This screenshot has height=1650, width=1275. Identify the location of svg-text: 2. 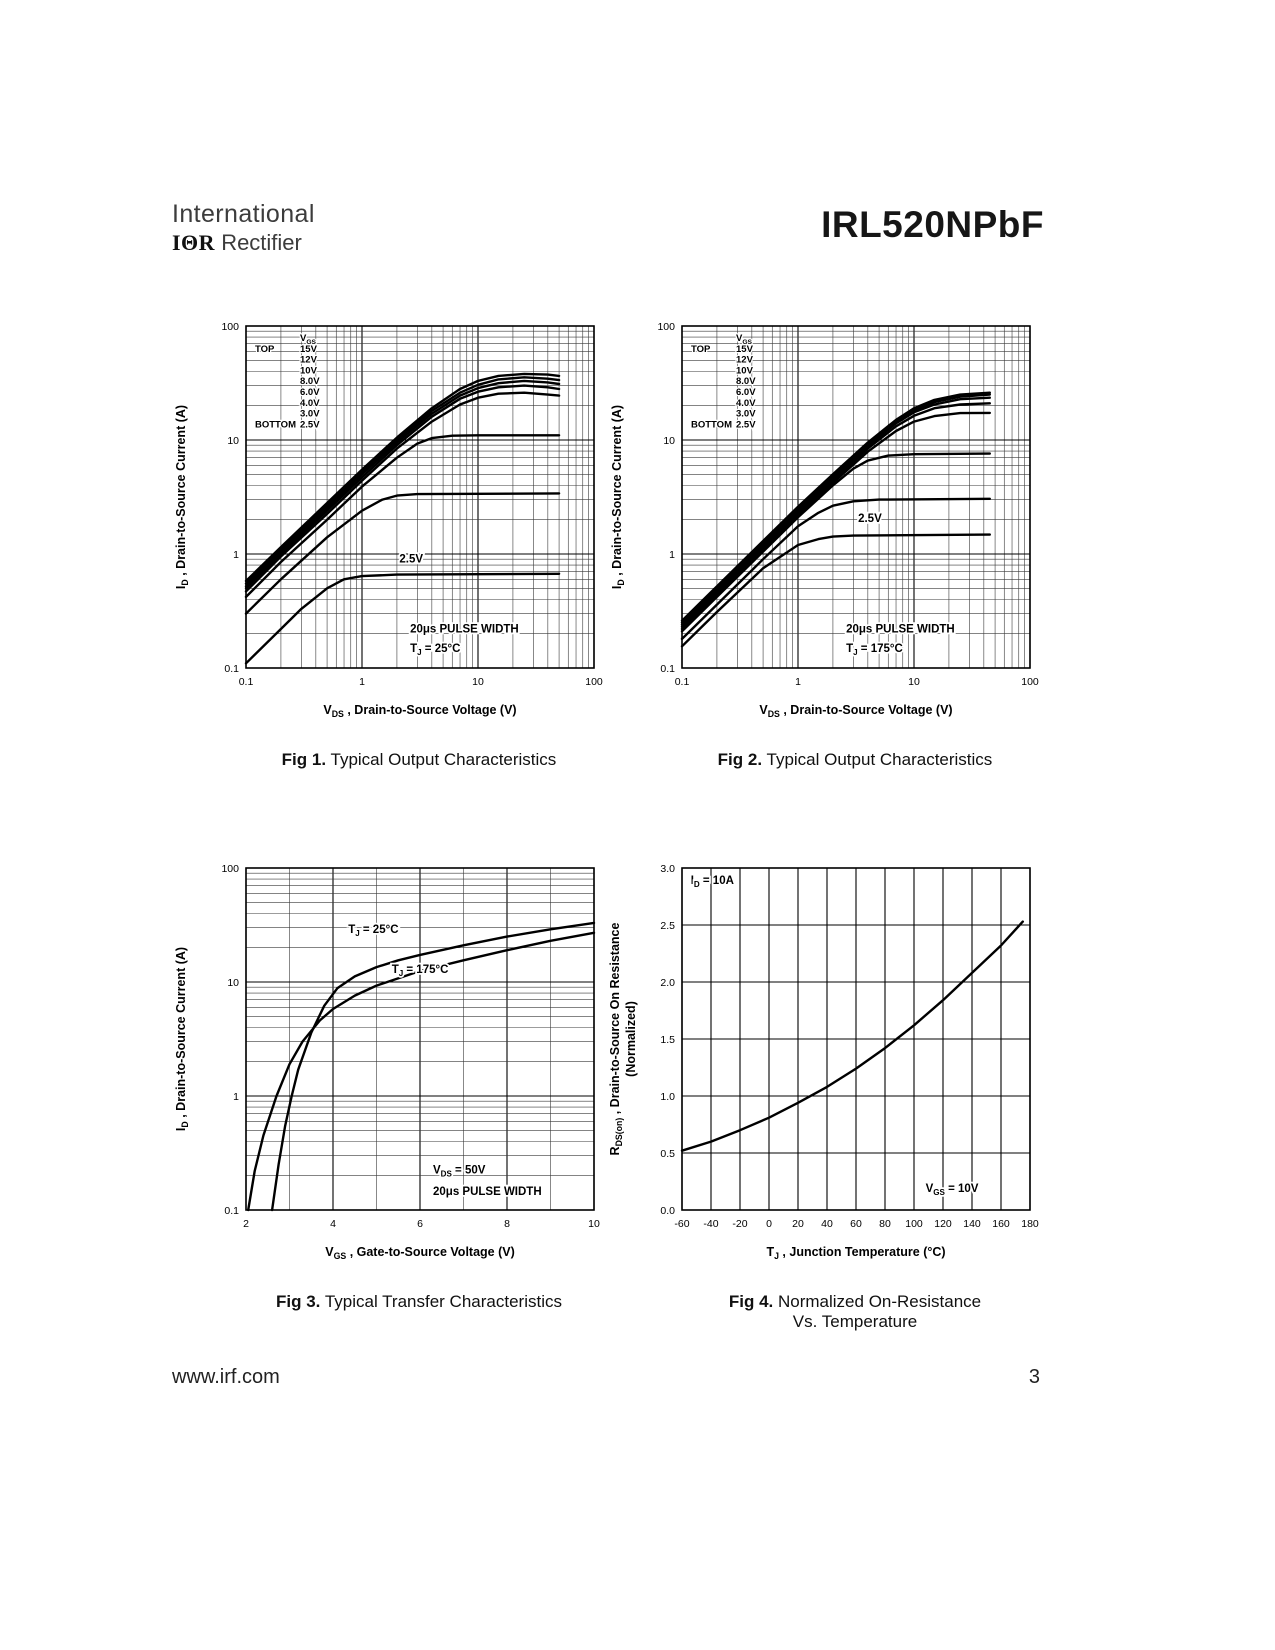
(246, 1224).